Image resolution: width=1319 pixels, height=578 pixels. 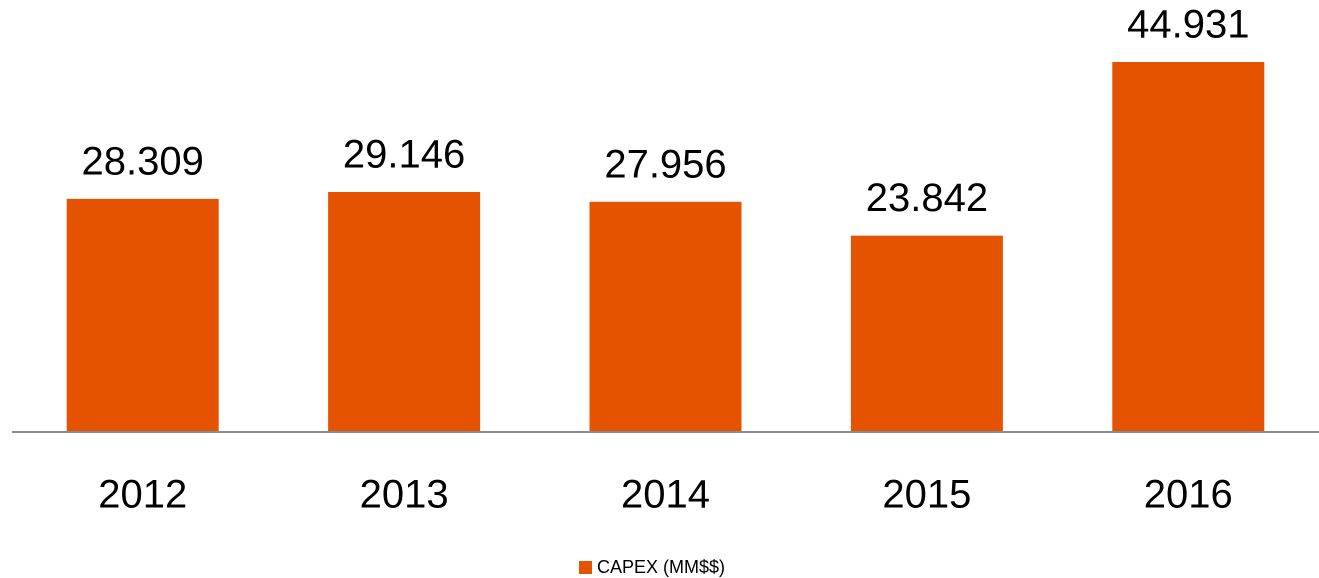 What do you see at coordinates (665, 164) in the screenshot?
I see `data-label: 27.956` at bounding box center [665, 164].